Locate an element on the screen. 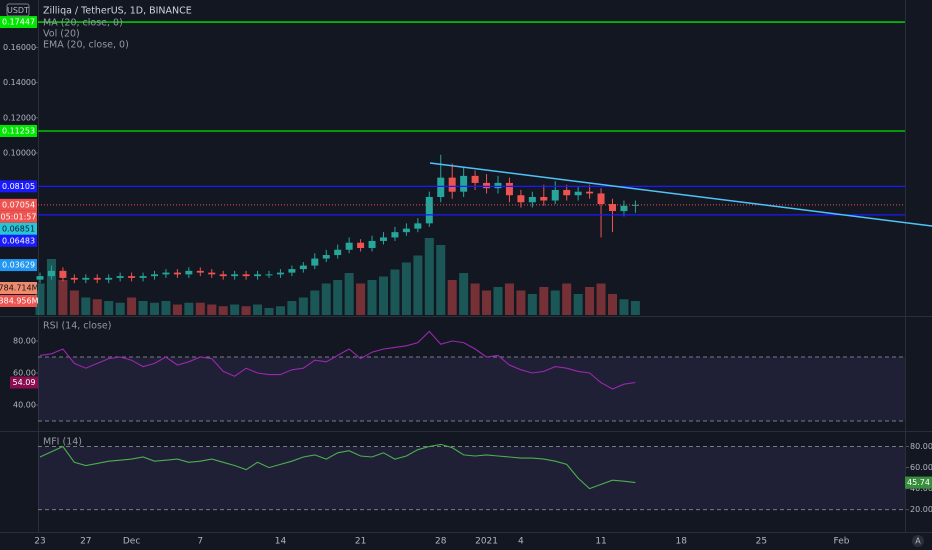  last-price-label: 0.07054 is located at coordinates (18, 204).